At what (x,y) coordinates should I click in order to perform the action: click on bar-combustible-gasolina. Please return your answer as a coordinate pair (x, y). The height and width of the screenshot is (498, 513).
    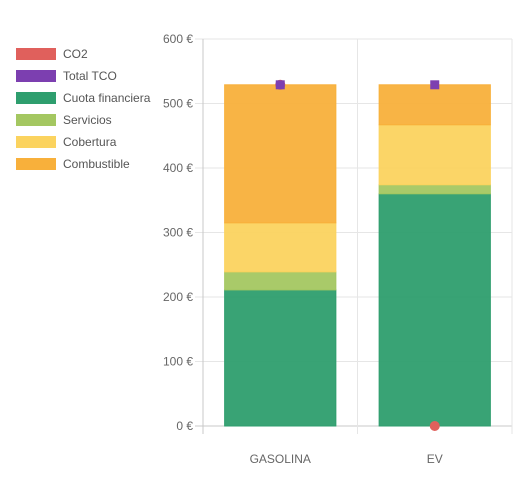
    Looking at the image, I should click on (280, 154).